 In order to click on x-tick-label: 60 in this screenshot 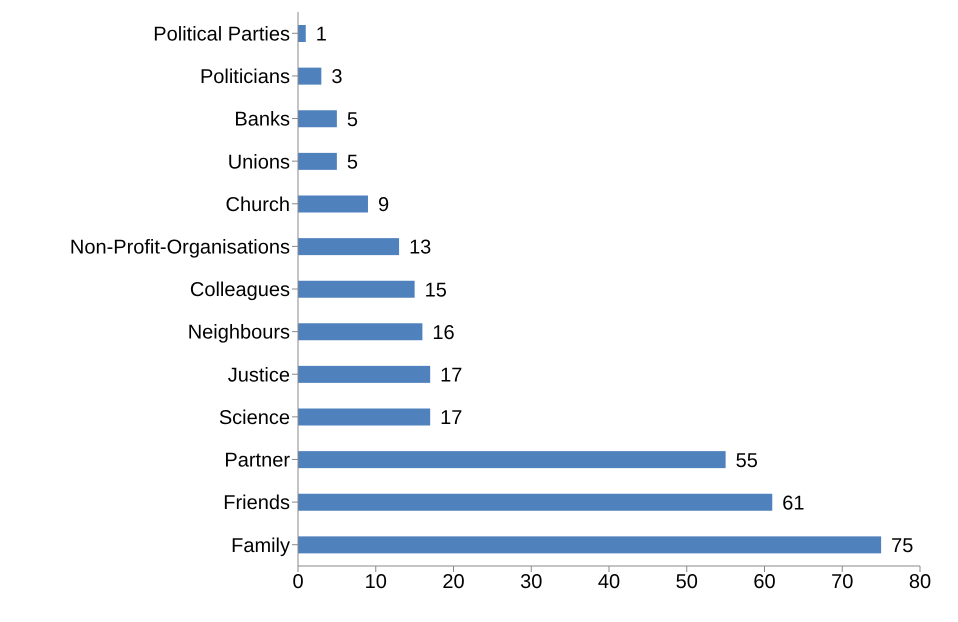, I will do `click(764, 582)`.